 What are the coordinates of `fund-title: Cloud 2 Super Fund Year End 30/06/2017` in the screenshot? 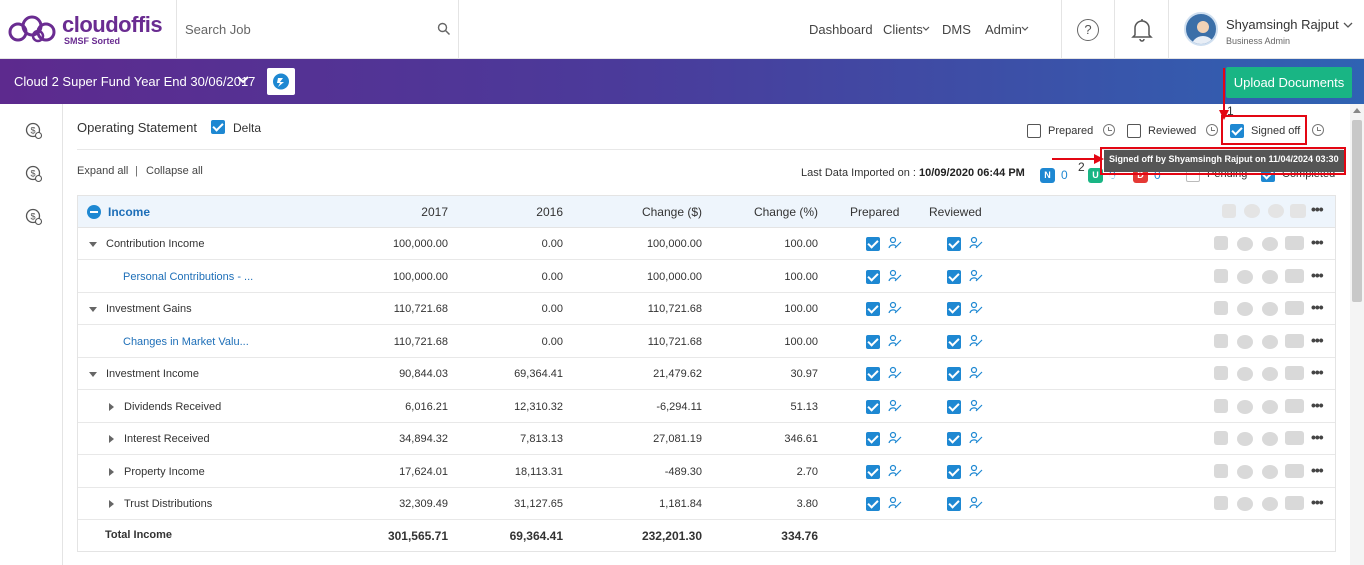 It's located at (135, 81).